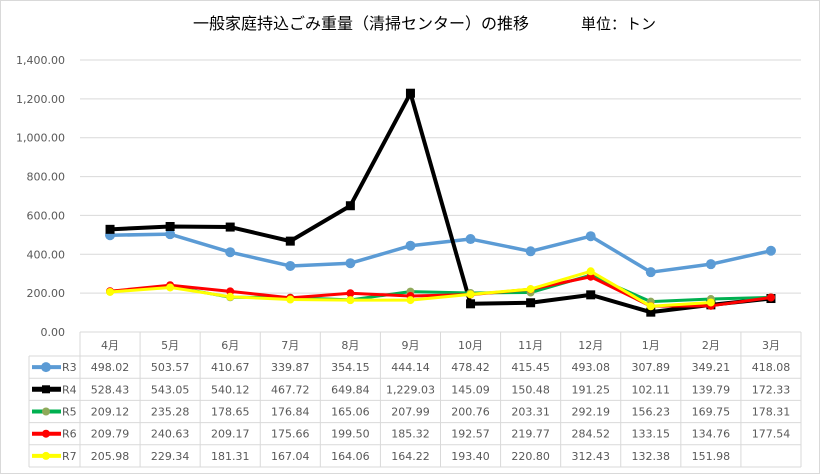 The width and height of the screenshot is (820, 474). I want to click on table-cell-R4: 145.09, so click(470, 389).